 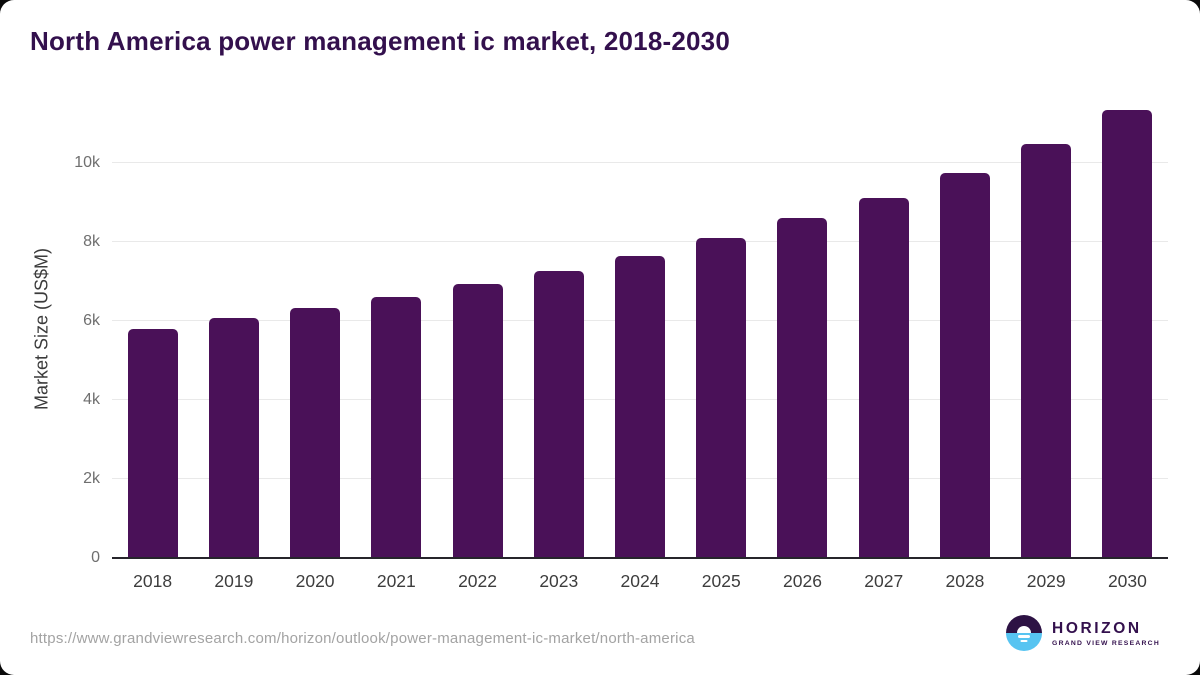 I want to click on horizon-sunset-icon, so click(x=1024, y=633).